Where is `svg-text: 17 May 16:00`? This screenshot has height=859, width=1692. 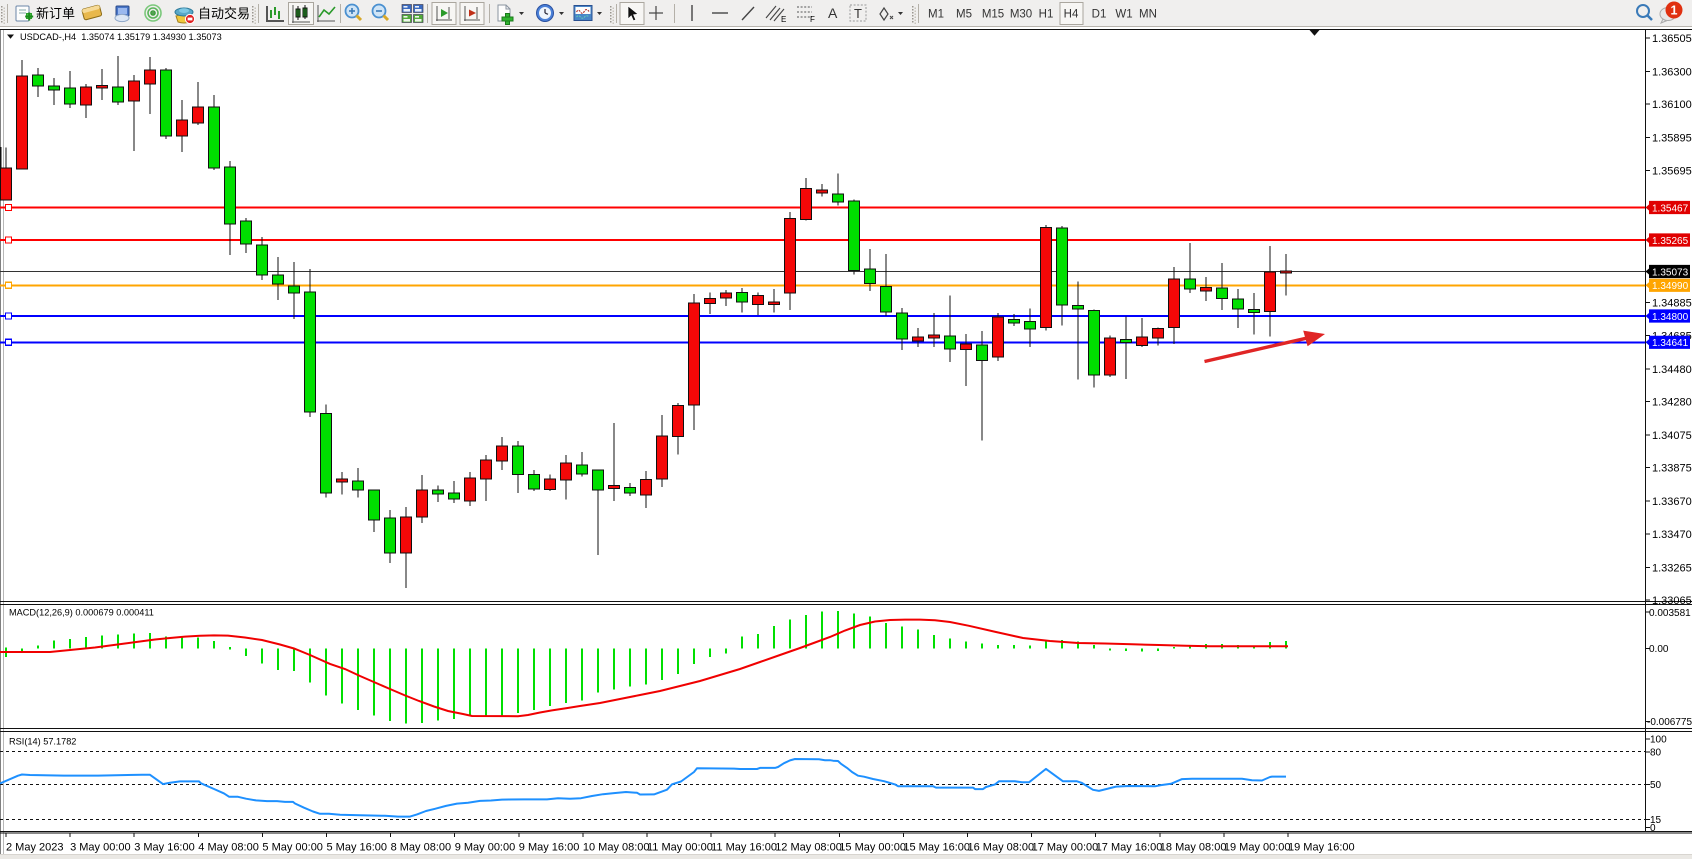
svg-text: 17 May 16:00 is located at coordinates (1129, 848).